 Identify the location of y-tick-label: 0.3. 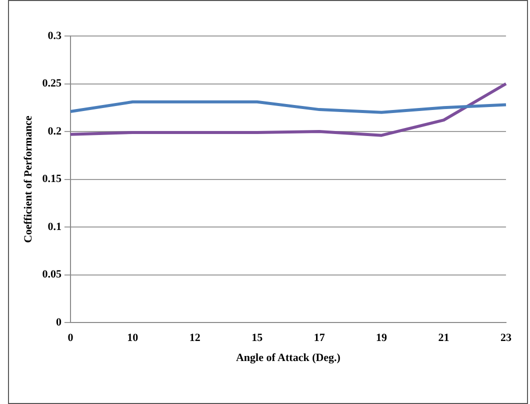
(55, 36).